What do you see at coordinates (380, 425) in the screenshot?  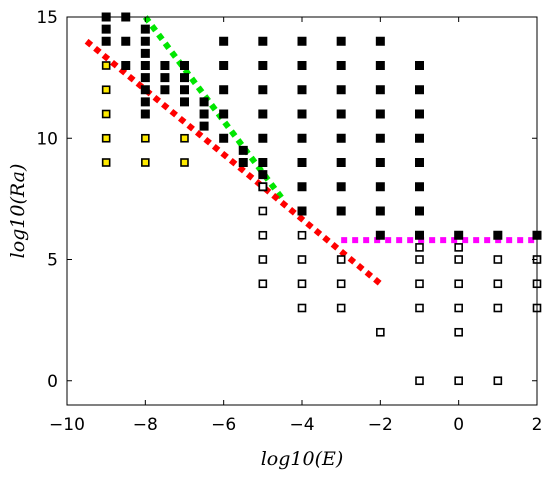 I see `x-tick-label: −2` at bounding box center [380, 425].